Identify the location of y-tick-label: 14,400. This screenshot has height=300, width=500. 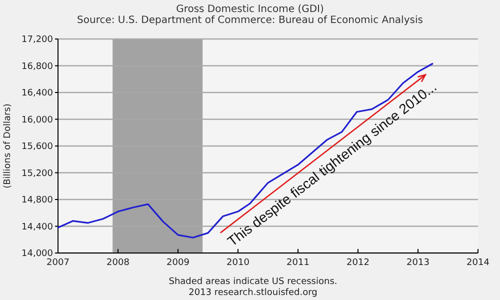
(38, 227).